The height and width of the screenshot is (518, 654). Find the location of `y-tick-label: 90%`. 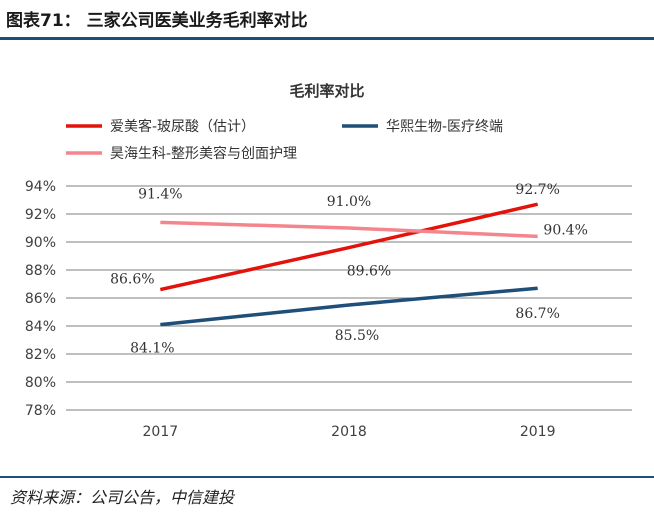

y-tick-label: 90% is located at coordinates (40, 243).